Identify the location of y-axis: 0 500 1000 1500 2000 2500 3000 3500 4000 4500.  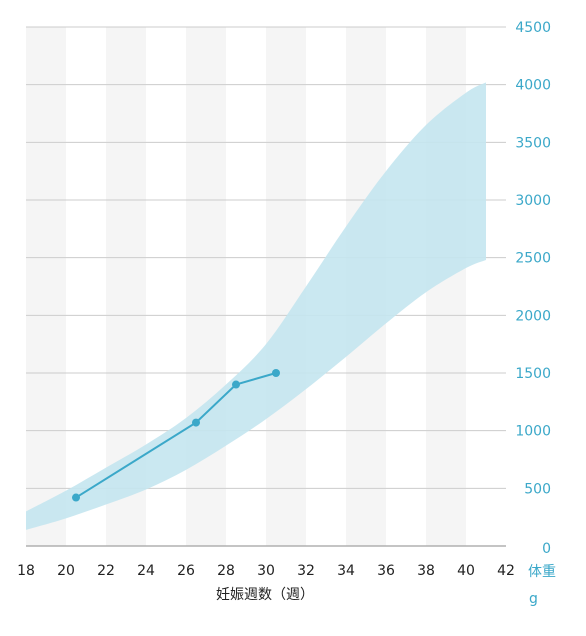
(533, 288).